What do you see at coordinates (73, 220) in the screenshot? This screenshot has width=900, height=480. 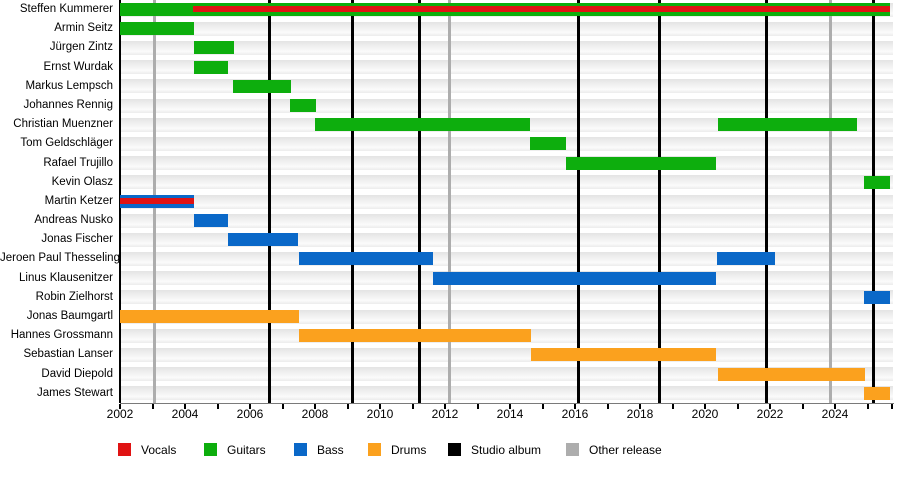 I see `member-label: Andreas Nusko` at bounding box center [73, 220].